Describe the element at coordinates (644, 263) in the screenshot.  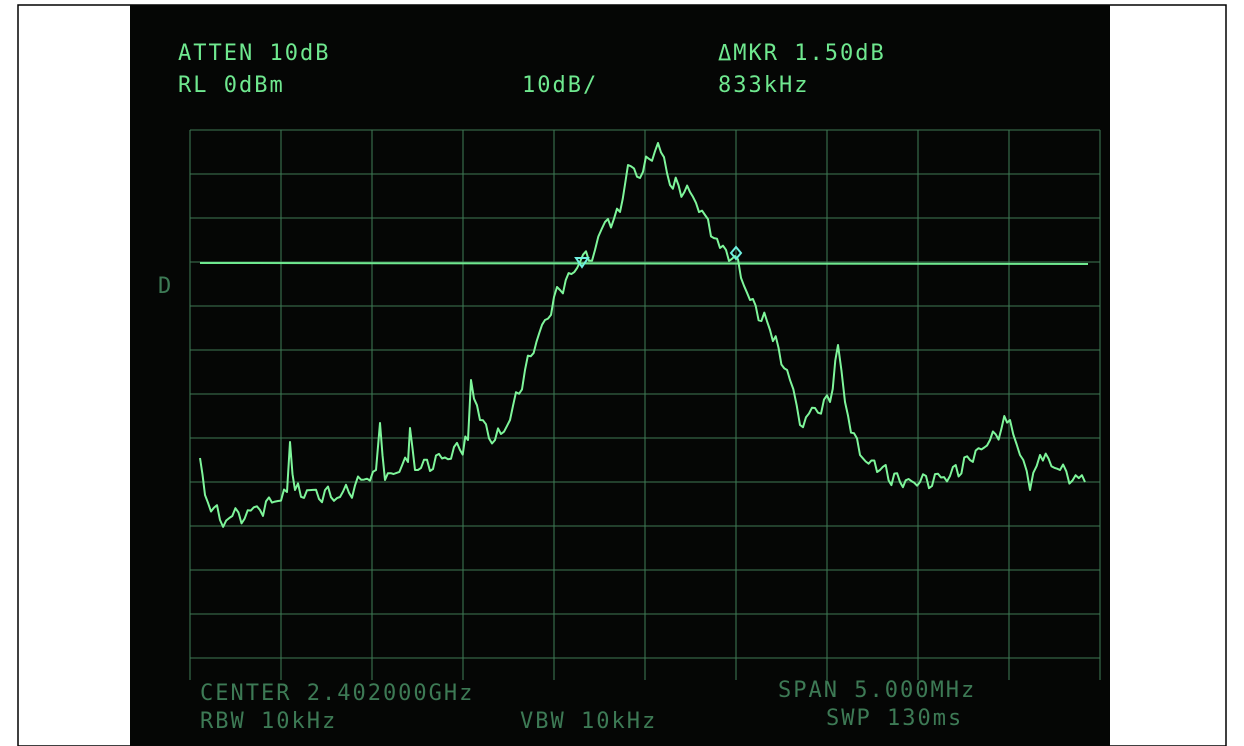
I see `display-line` at that location.